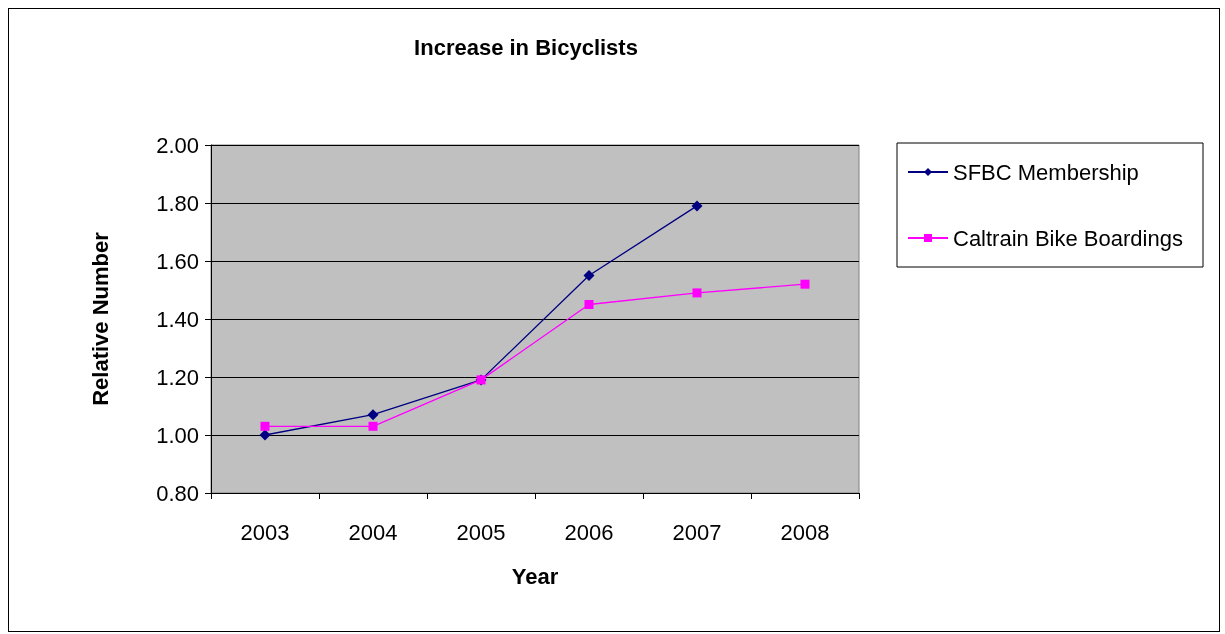  Describe the element at coordinates (177, 203) in the screenshot. I see `y-tick-label: 1.80` at that location.